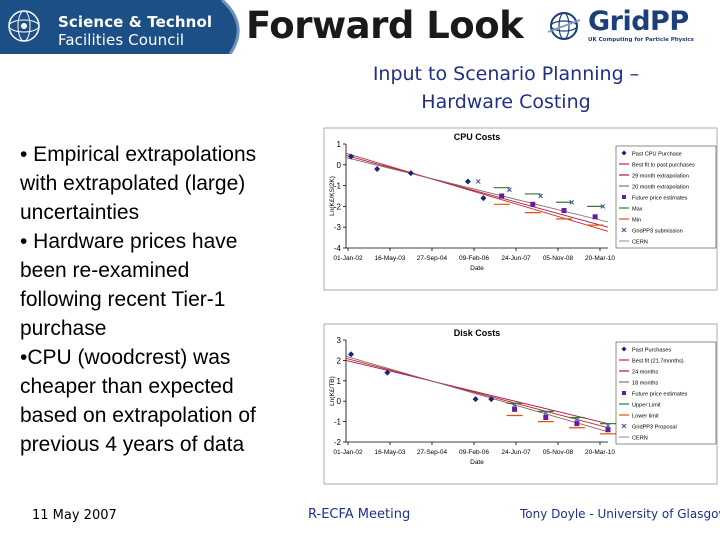  I want to click on legend-label: 29 month extrapolation, so click(660, 177).